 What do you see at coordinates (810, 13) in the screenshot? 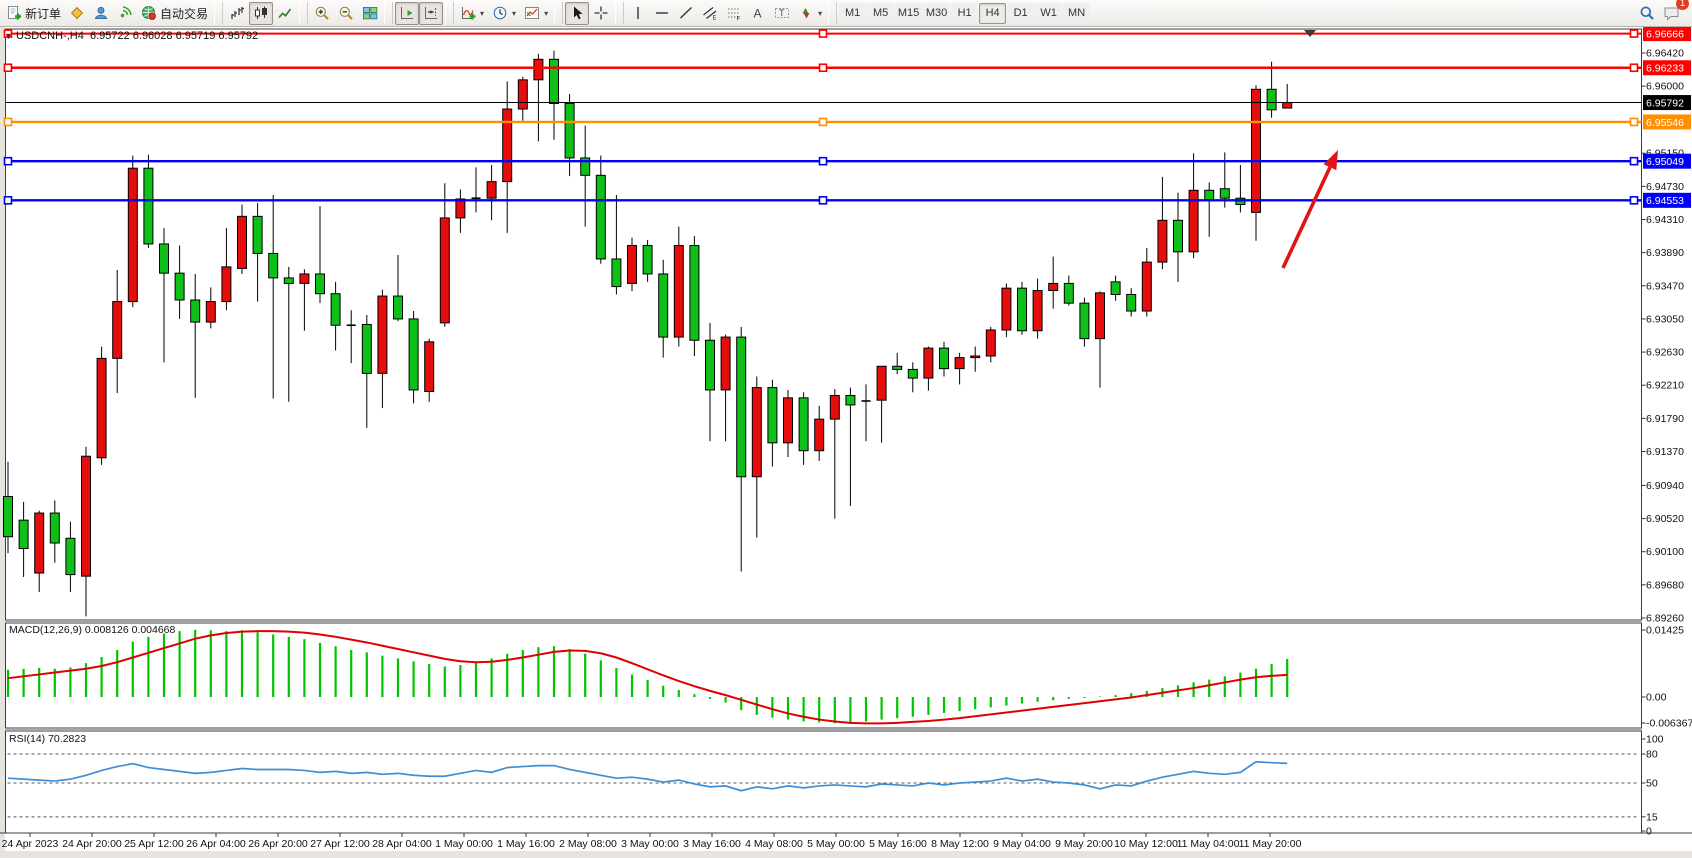
I see `shapes-button: ▾` at bounding box center [810, 13].